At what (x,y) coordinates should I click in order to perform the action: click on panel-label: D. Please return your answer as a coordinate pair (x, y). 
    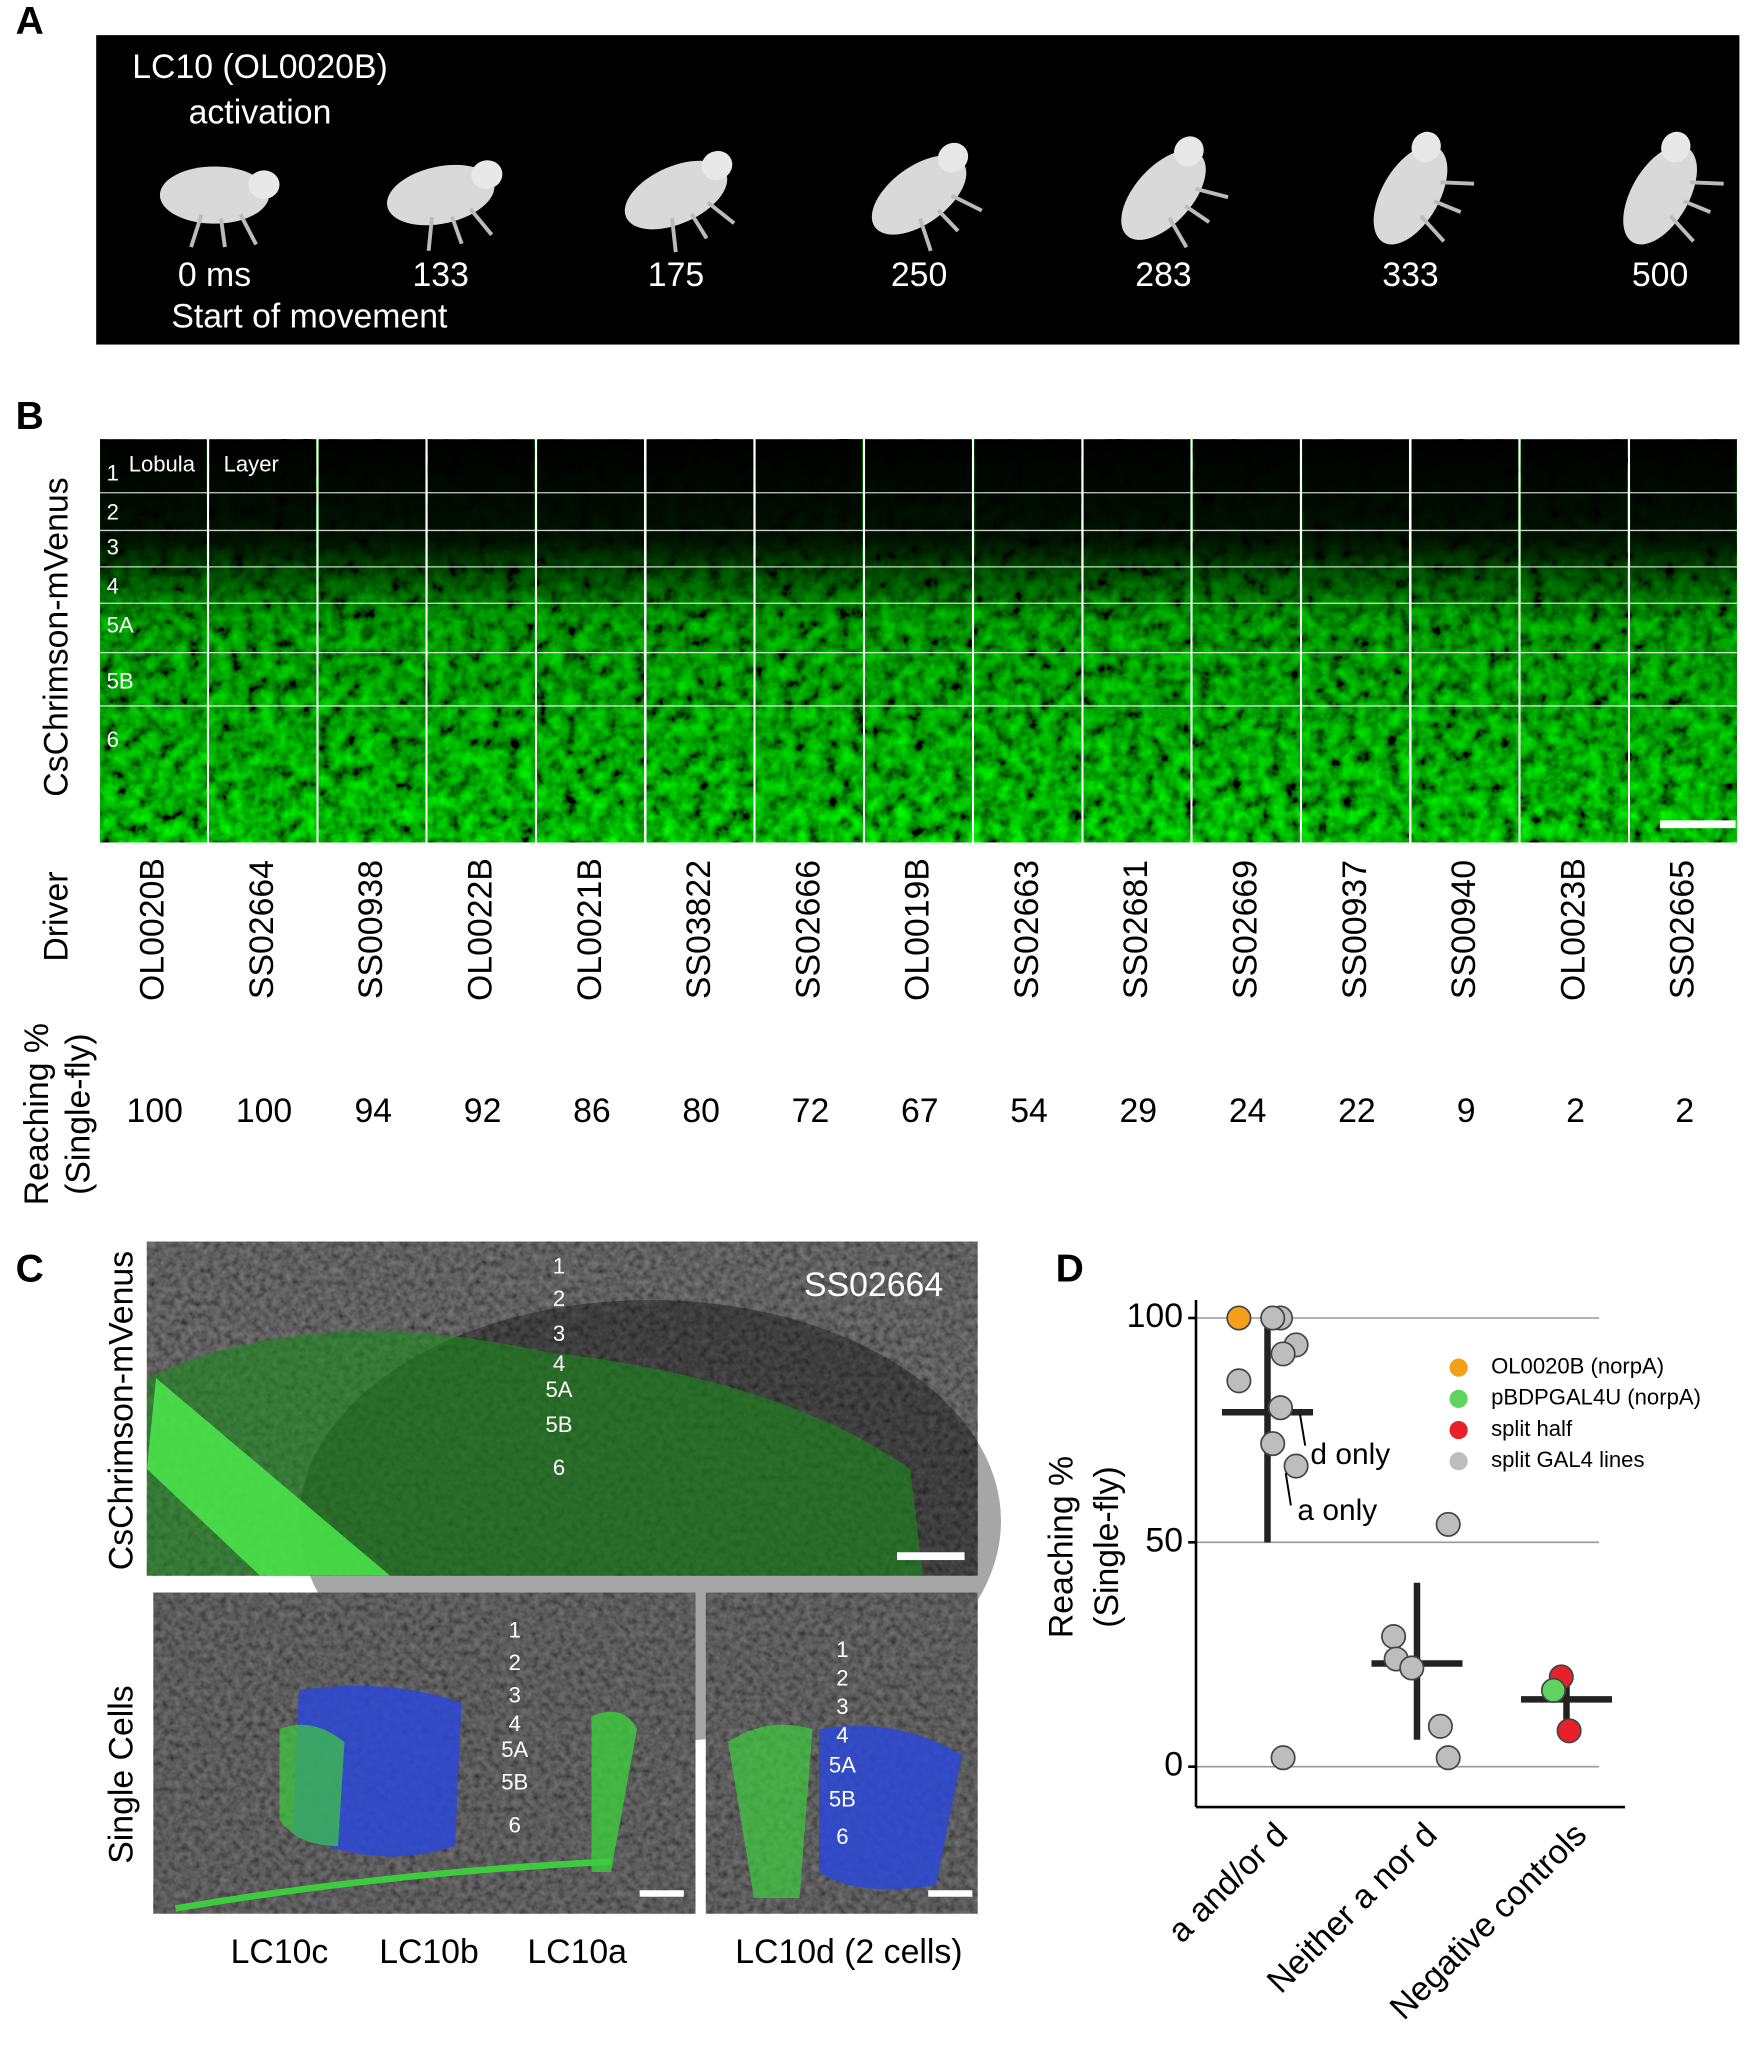
    Looking at the image, I should click on (1070, 1269).